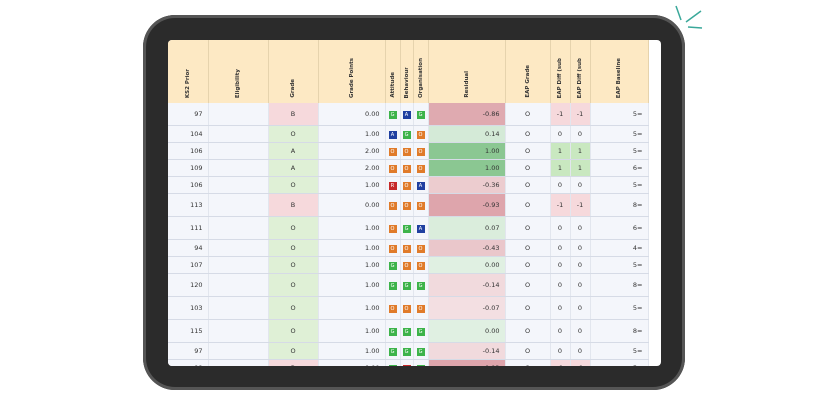 The height and width of the screenshot is (404, 828). What do you see at coordinates (467, 114) in the screenshot?
I see `residual: -0.86` at bounding box center [467, 114].